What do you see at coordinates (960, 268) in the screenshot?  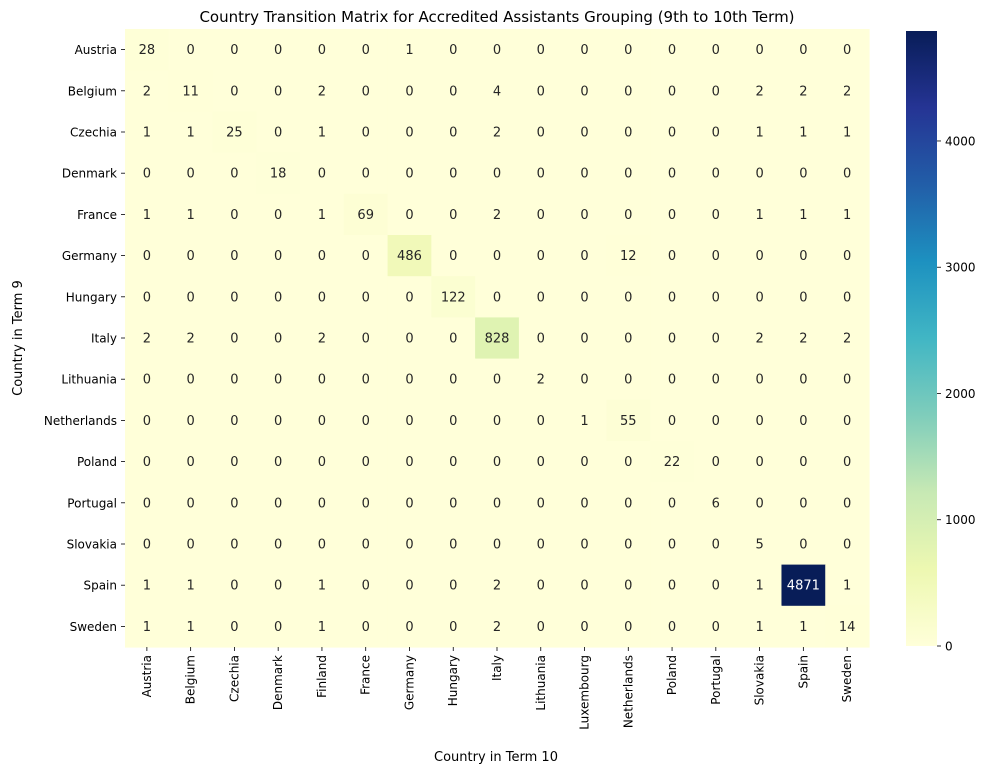 I see `colorbar-tick-label: 3000` at bounding box center [960, 268].